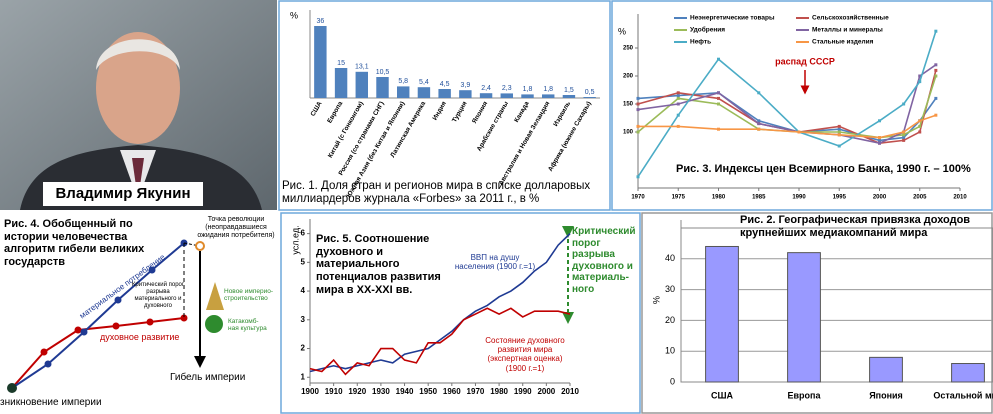 This screenshot has height=414, width=993. I want to click on x-tick-label: Турция, so click(460, 112).